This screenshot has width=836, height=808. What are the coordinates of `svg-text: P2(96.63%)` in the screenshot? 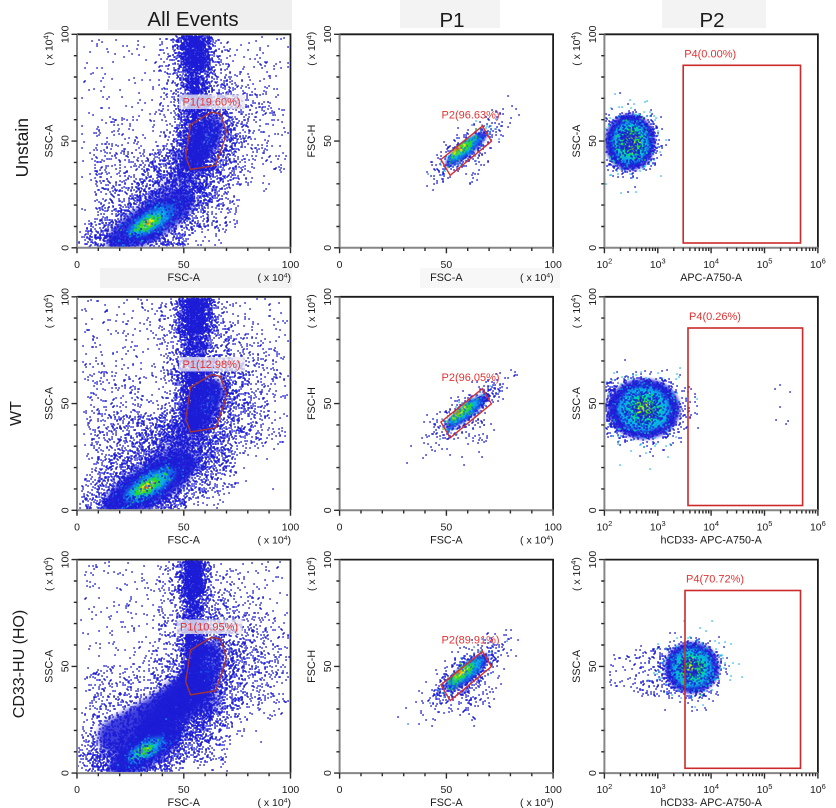 It's located at (471, 115).